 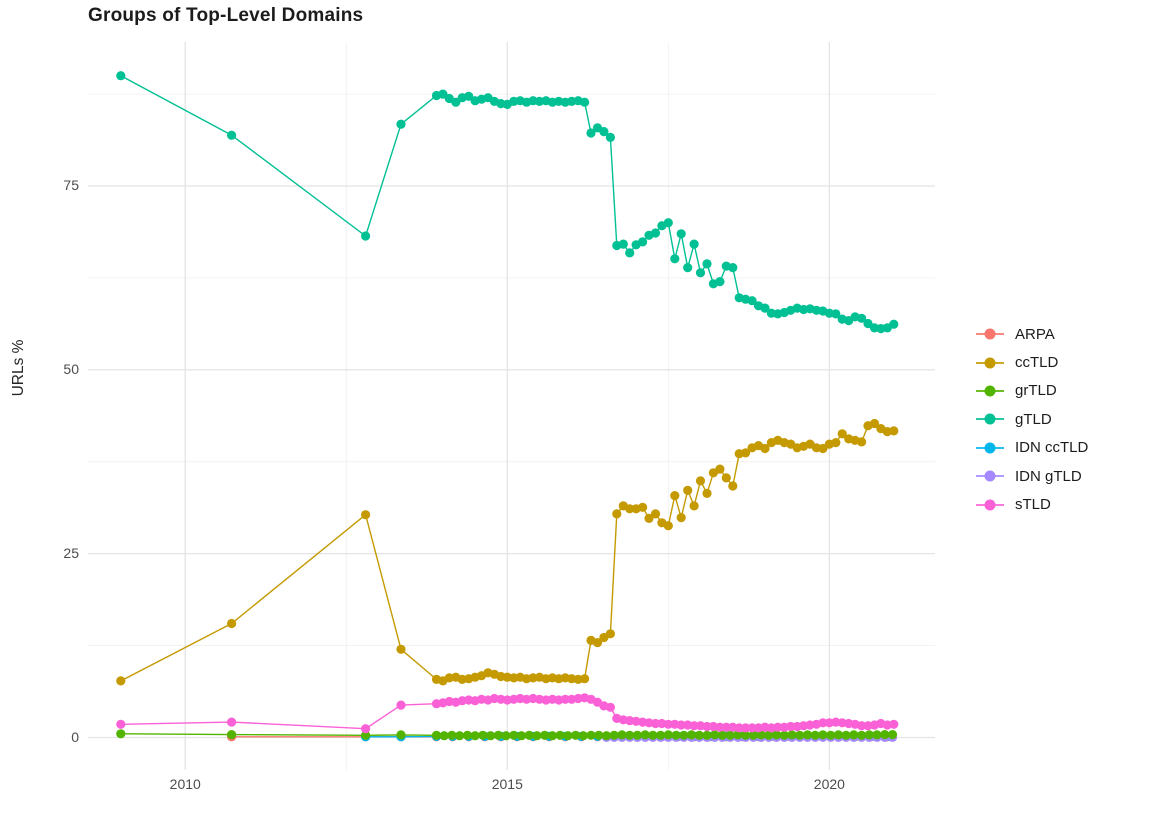 What do you see at coordinates (1036, 391) in the screenshot?
I see `legend-label: grTLD` at bounding box center [1036, 391].